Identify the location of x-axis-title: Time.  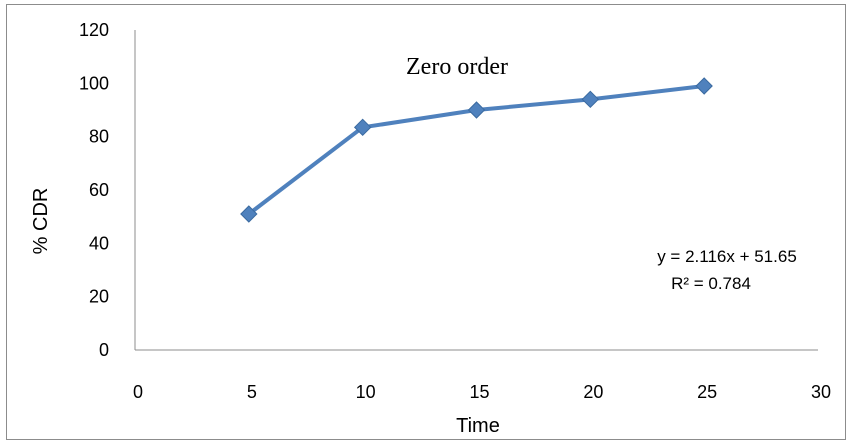
(478, 426).